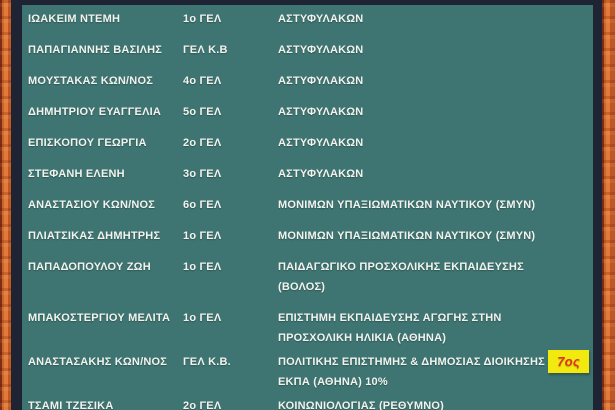  I want to click on student-name: ΠΑΠΑΓΙΑΝΝΗΣ ΒΑΣΙΛΗΣ, so click(95, 50).